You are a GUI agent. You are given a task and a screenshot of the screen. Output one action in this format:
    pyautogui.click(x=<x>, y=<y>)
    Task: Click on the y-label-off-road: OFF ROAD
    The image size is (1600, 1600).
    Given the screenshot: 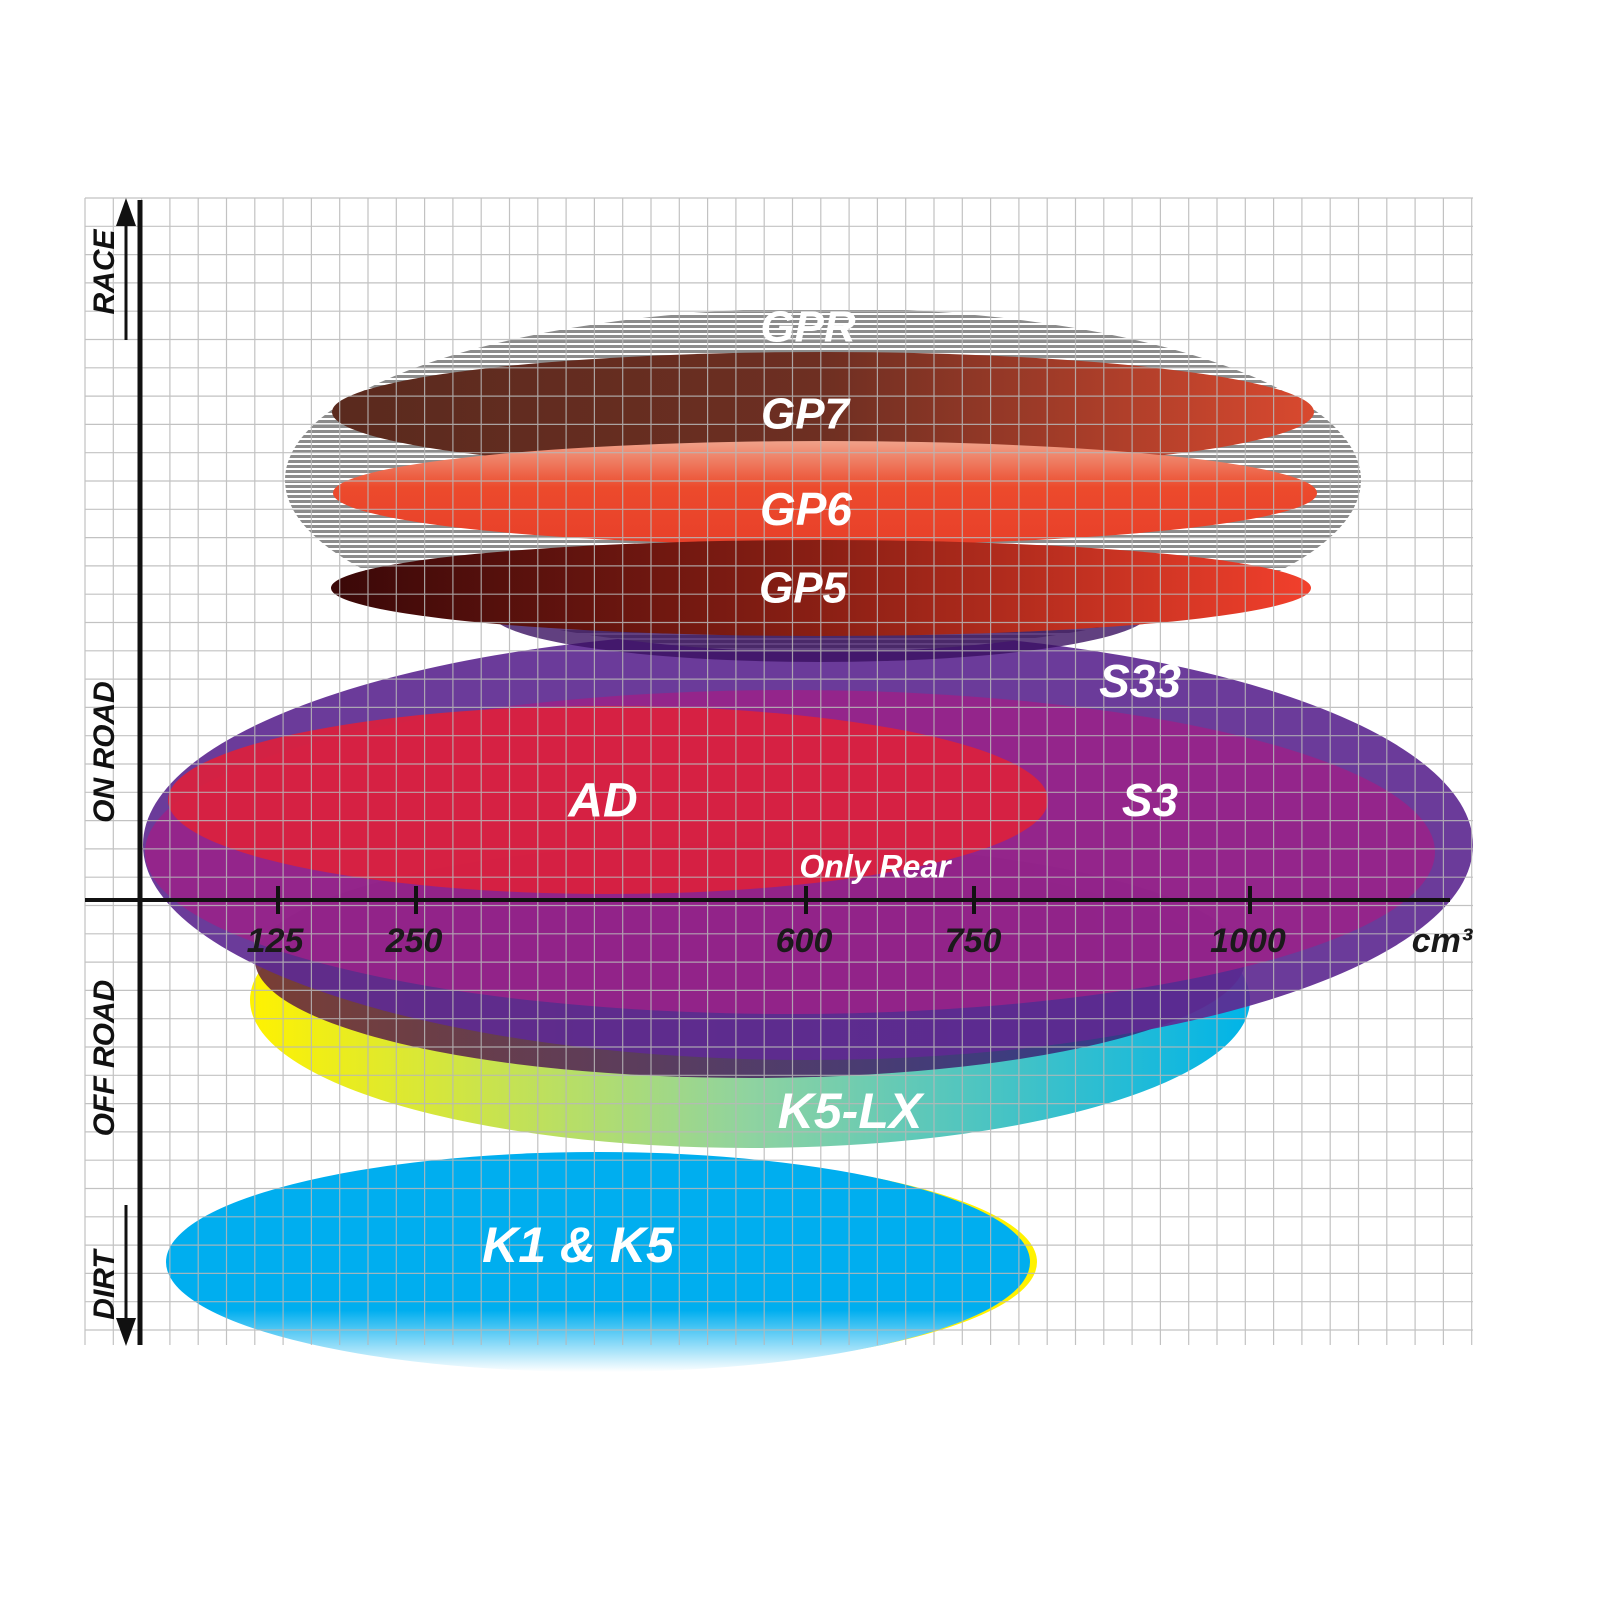 What is the action you would take?
    pyautogui.click(x=104, y=1058)
    